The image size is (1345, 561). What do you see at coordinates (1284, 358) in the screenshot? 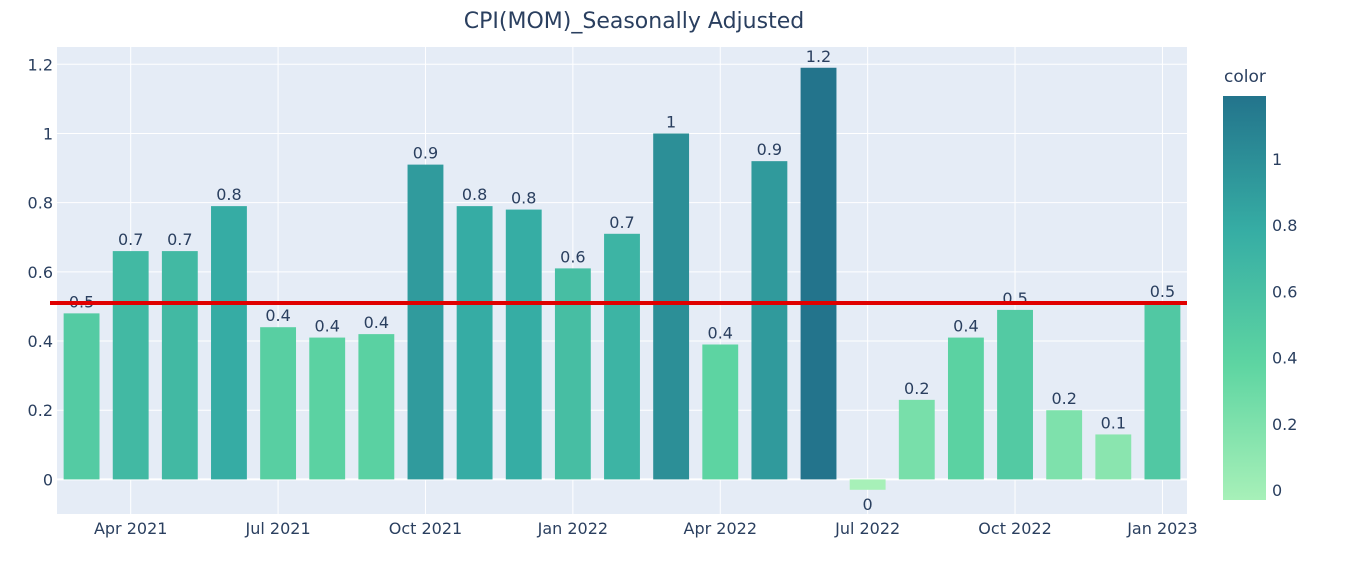
I see `colorbar-tick-label: 0.4` at bounding box center [1284, 358].